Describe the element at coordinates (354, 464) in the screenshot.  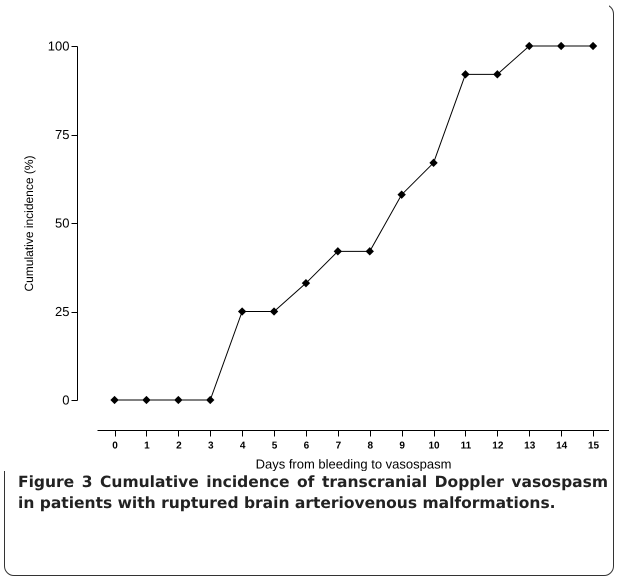
I see `x-axis-title: Days from bleeding to vasospasm` at that location.